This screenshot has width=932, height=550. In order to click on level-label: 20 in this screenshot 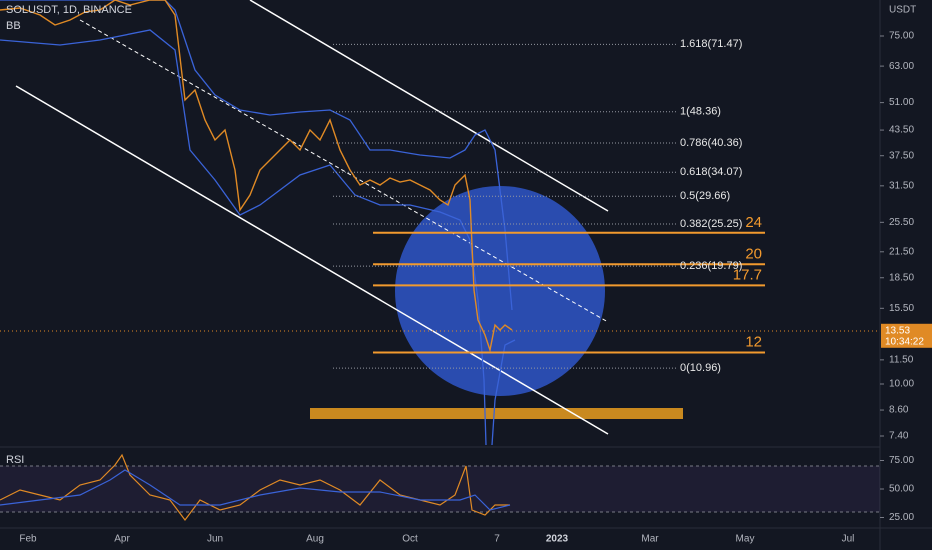, I will do `click(753, 253)`.